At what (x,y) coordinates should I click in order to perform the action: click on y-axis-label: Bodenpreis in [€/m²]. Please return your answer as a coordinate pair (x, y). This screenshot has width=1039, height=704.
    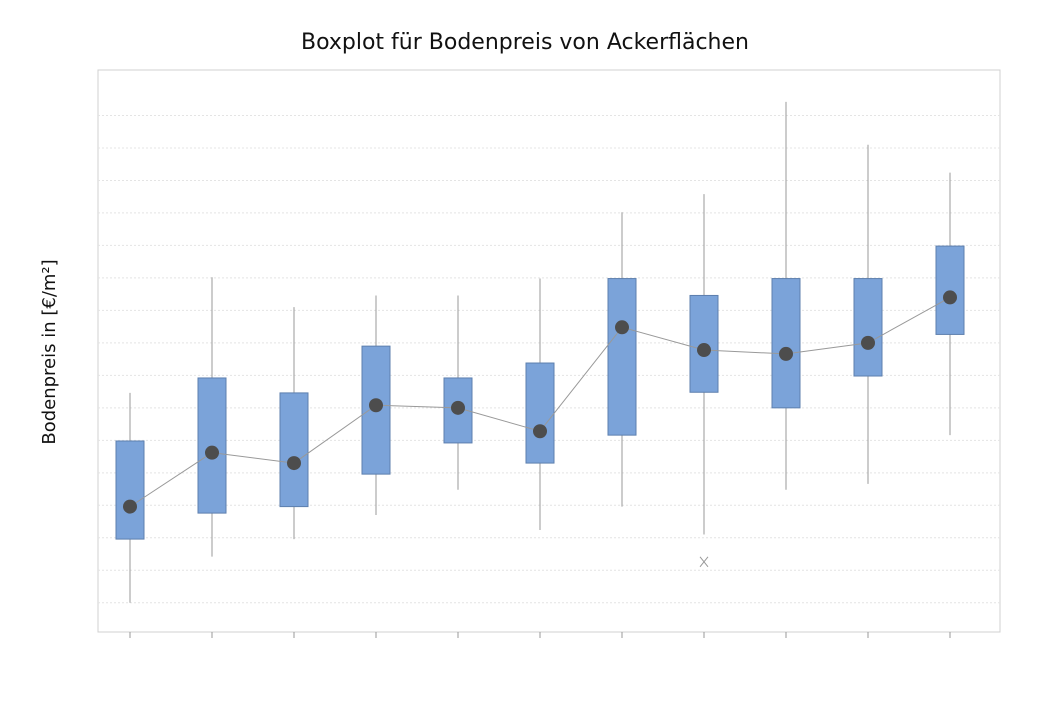
    Looking at the image, I should click on (49, 351).